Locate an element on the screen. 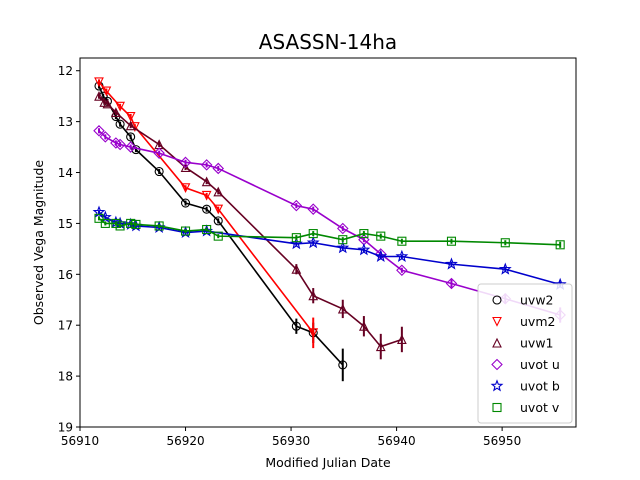  x-axis-label: Modified Julian Date is located at coordinates (328, 462).